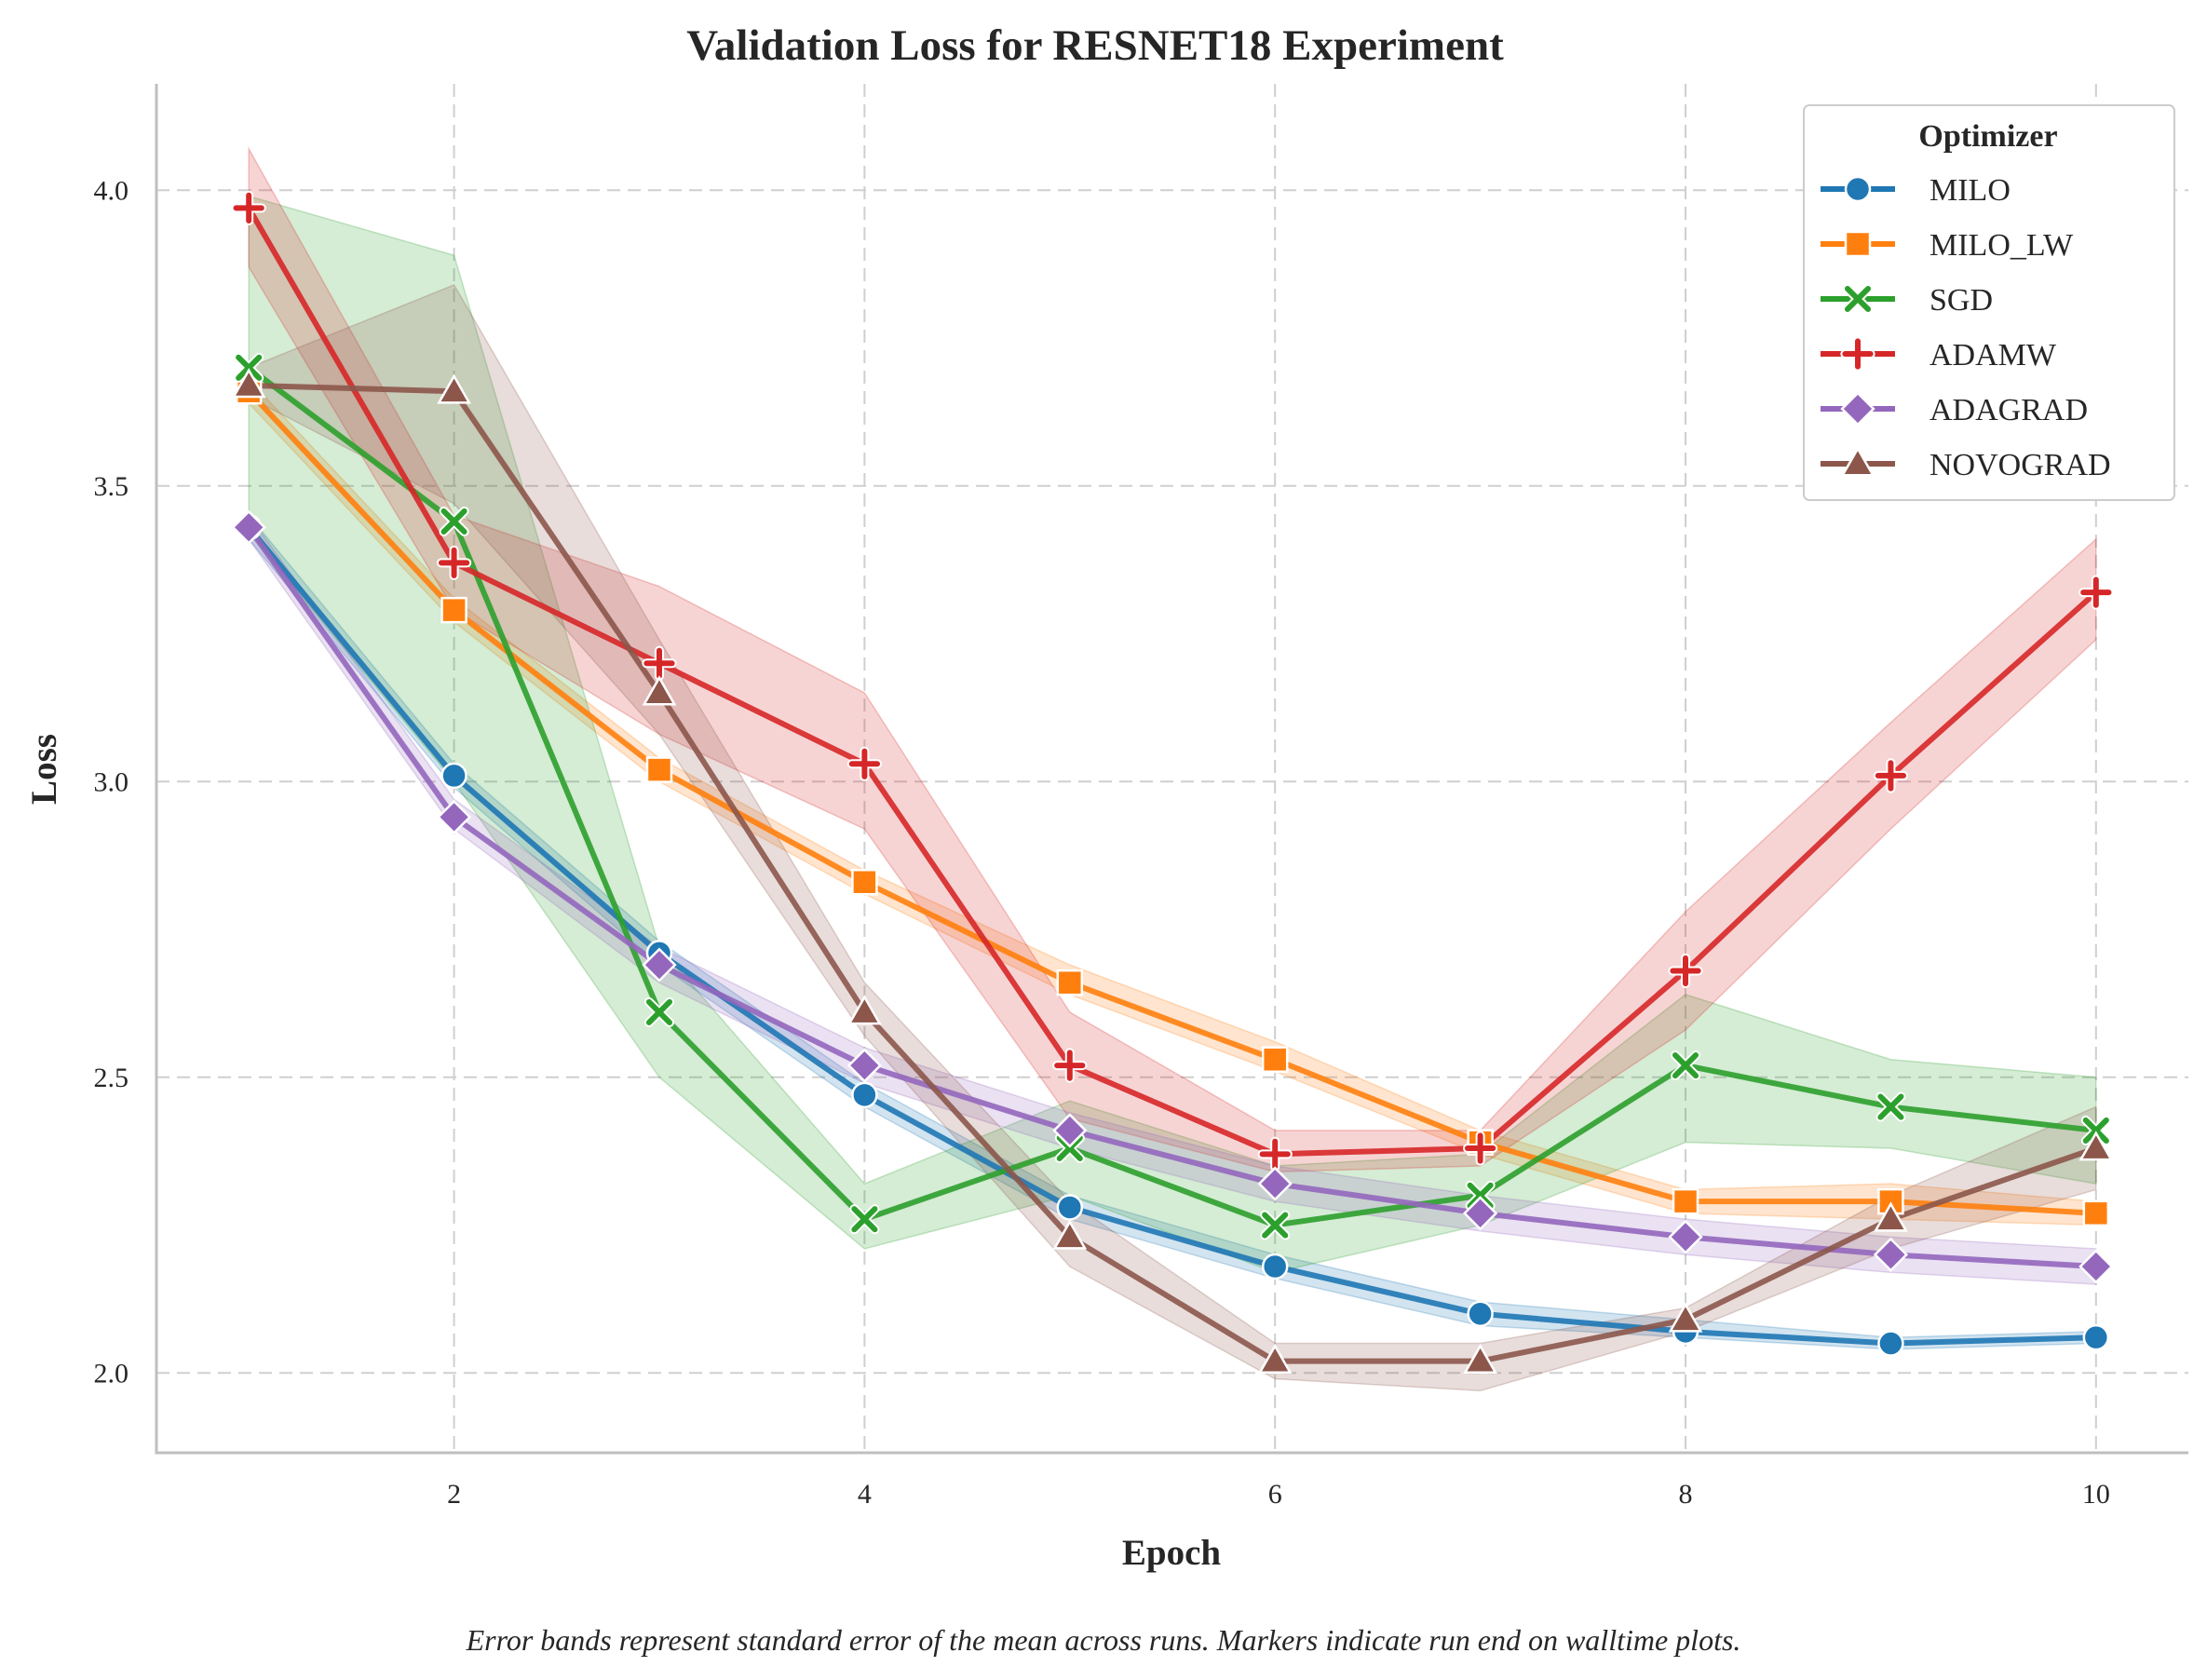  What do you see at coordinates (111, 1078) in the screenshot?
I see `y-tick-label: 2.5` at bounding box center [111, 1078].